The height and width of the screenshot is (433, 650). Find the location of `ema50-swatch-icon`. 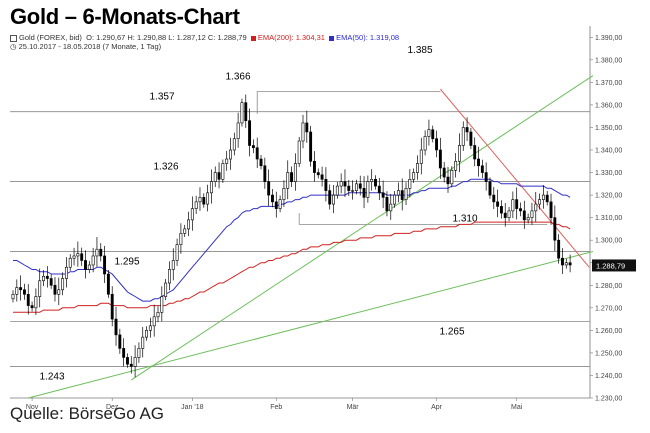

ema50-swatch-icon is located at coordinates (332, 38).